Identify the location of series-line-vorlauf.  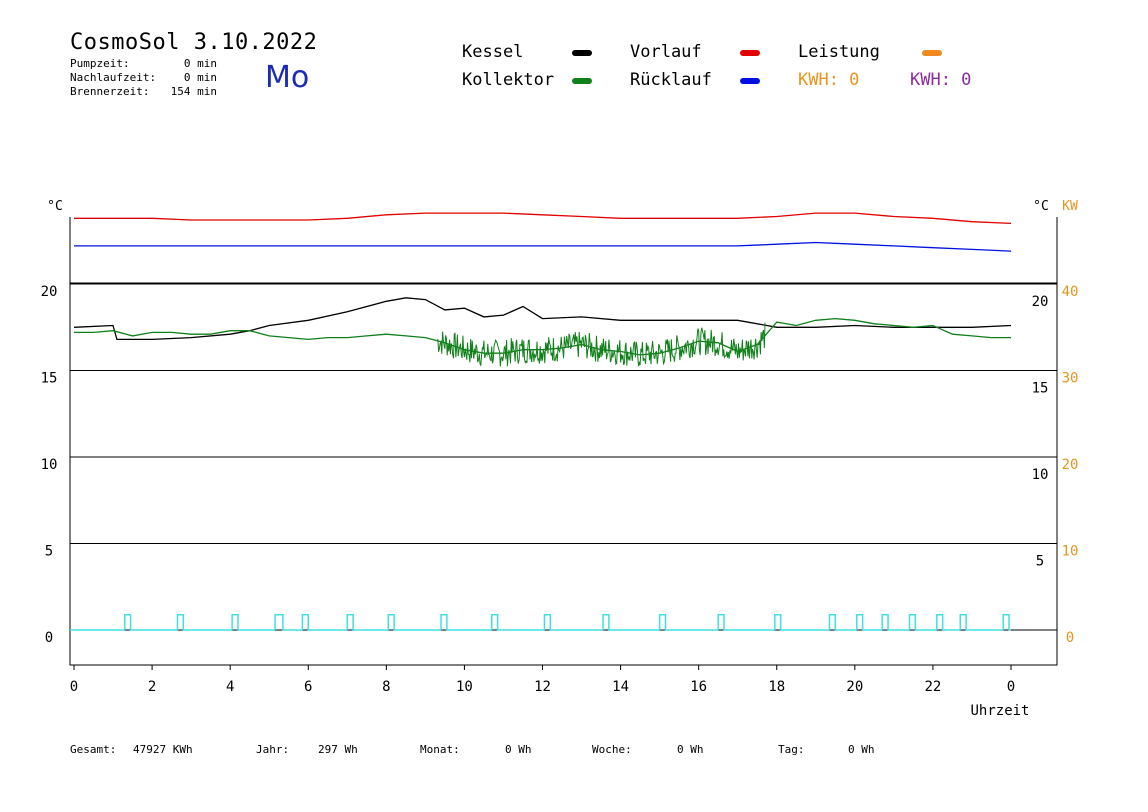
(543, 218).